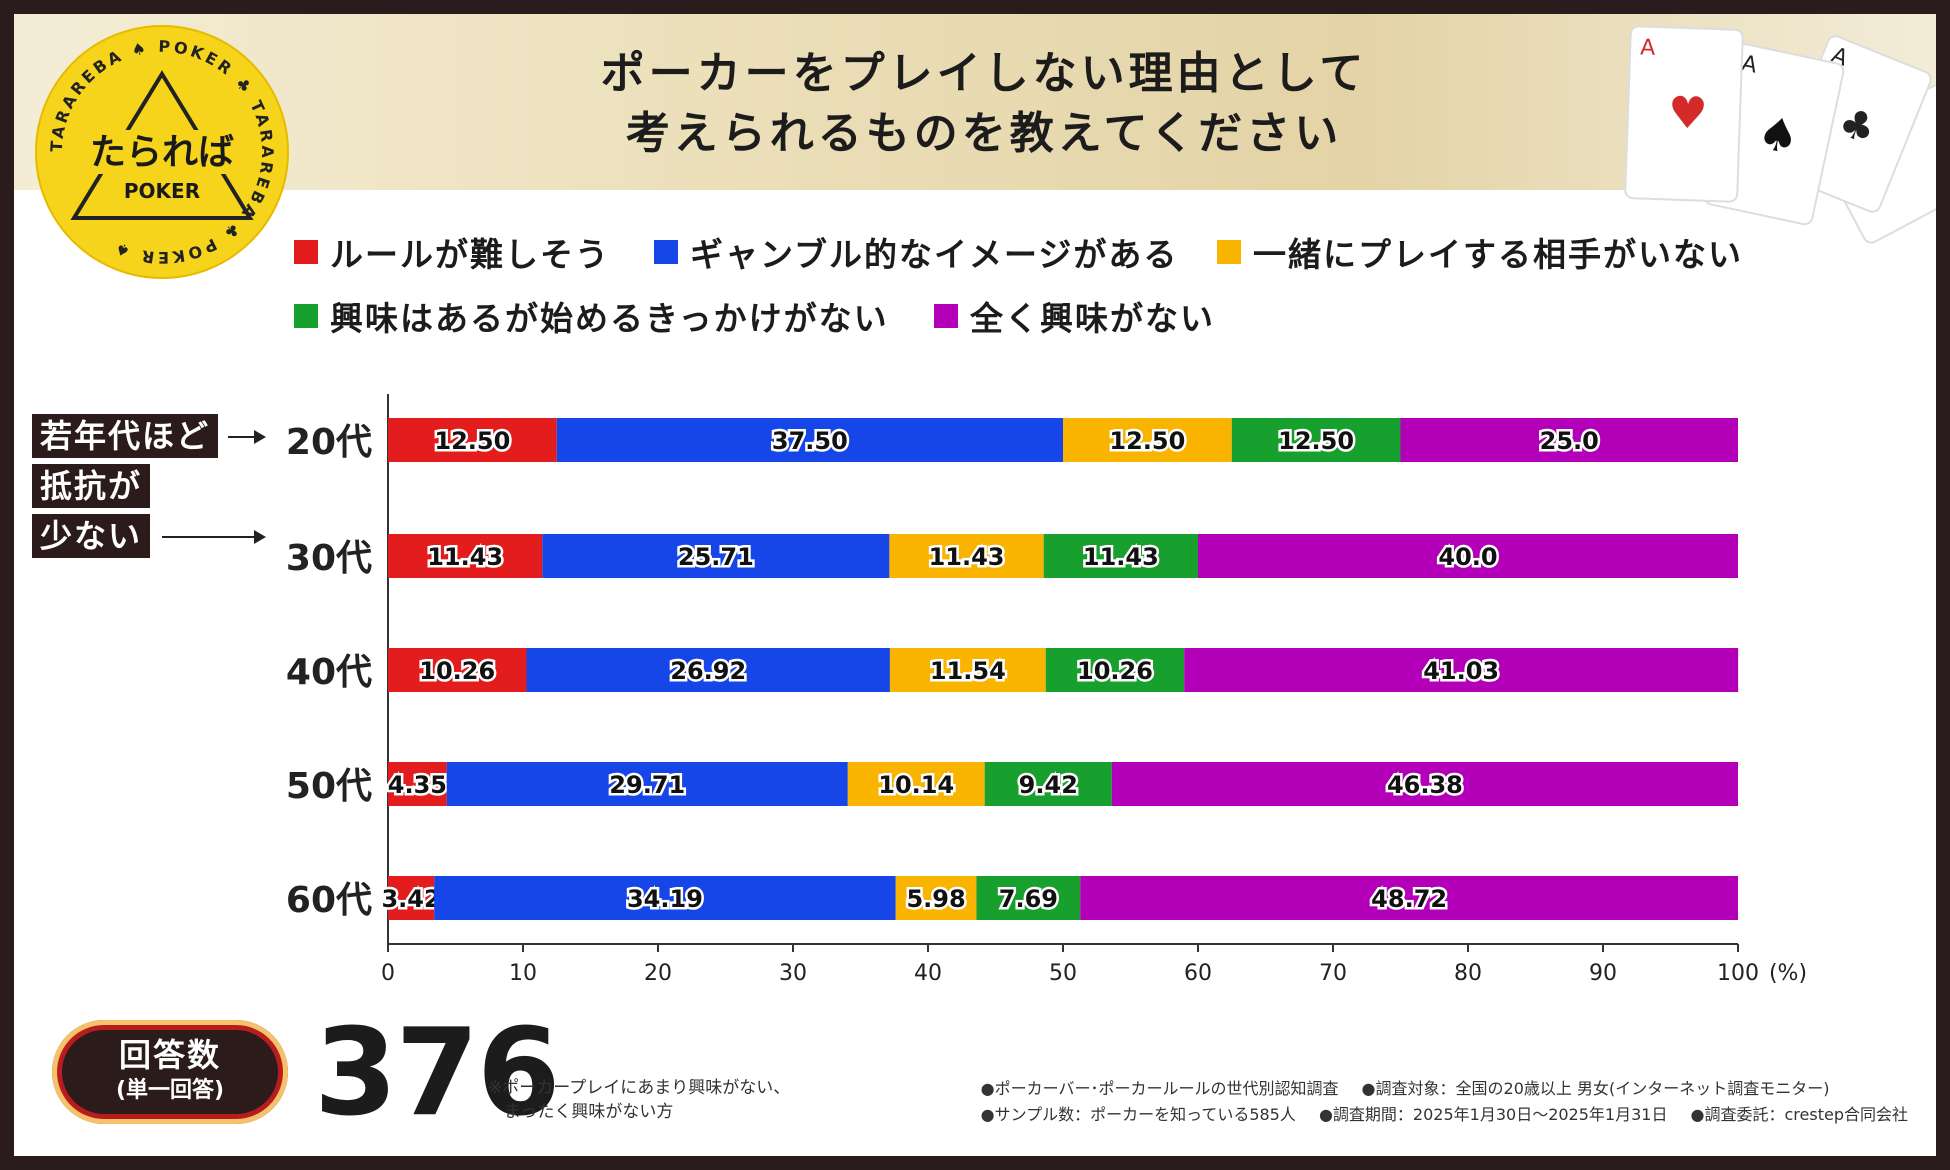  I want to click on title-line-2: 考えられるものを教えてください, so click(984, 133).